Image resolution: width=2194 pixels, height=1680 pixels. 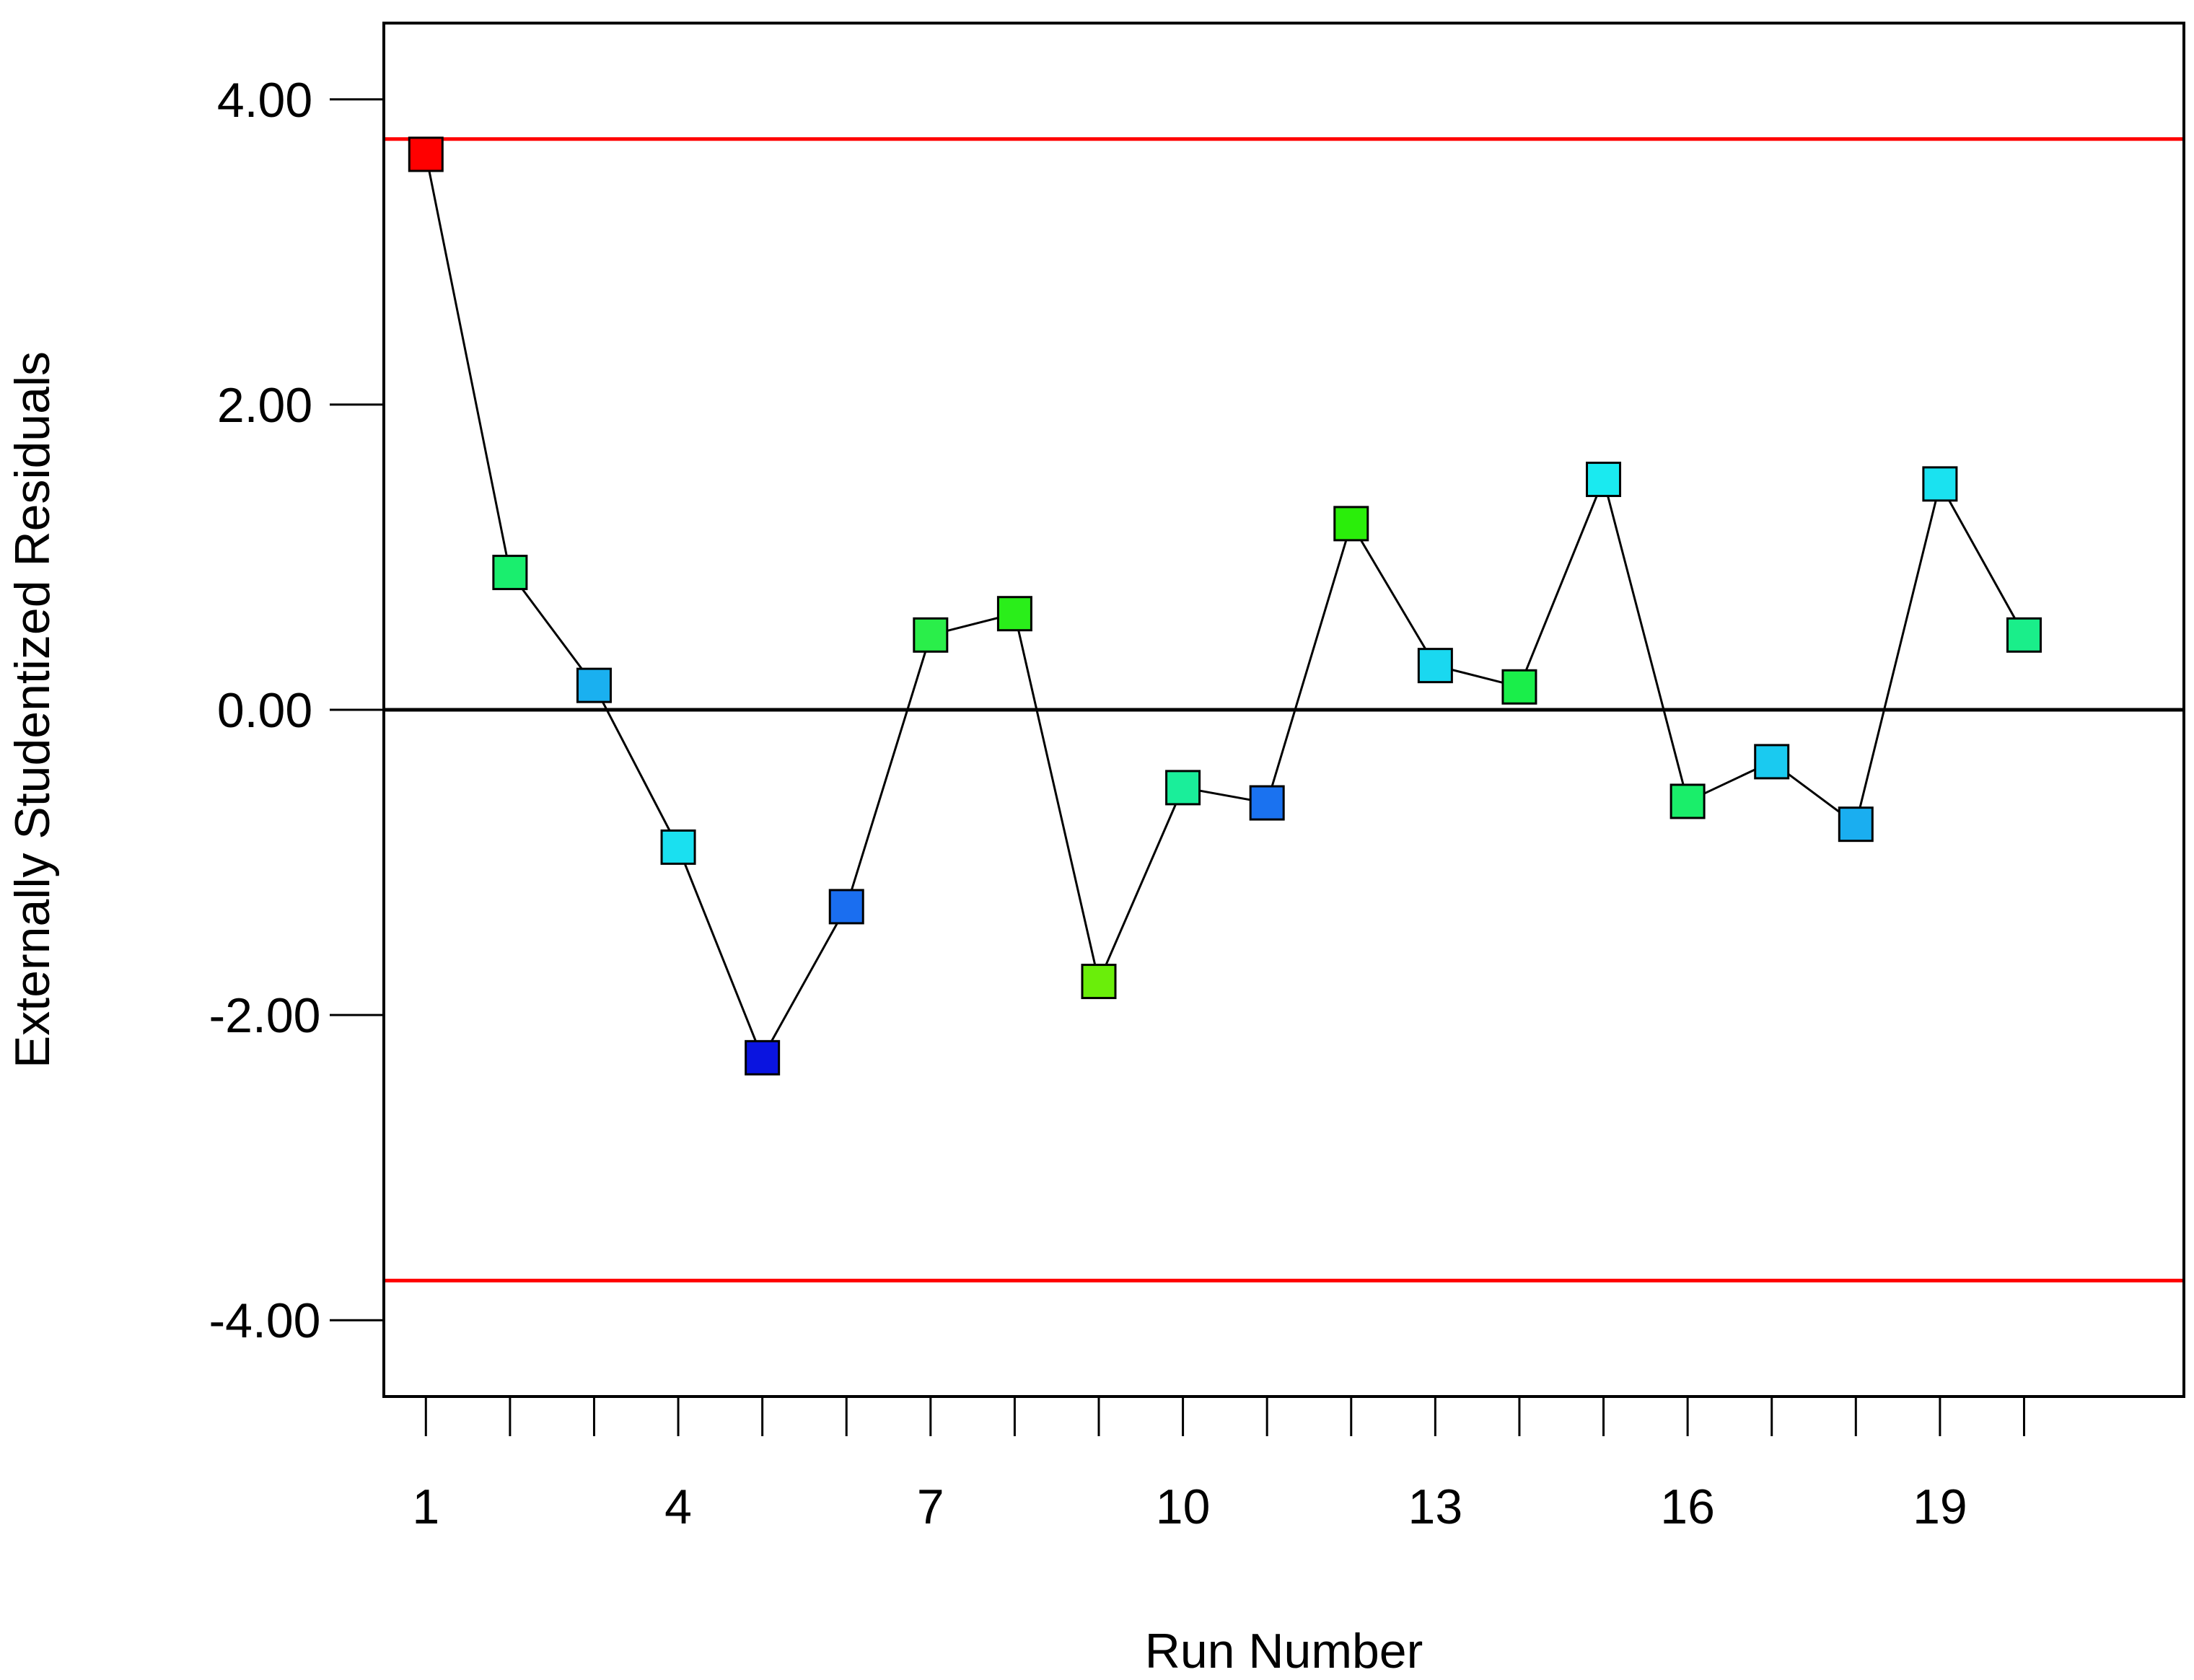 What do you see at coordinates (264, 405) in the screenshot?
I see `y-tick-label: 2.00` at bounding box center [264, 405].